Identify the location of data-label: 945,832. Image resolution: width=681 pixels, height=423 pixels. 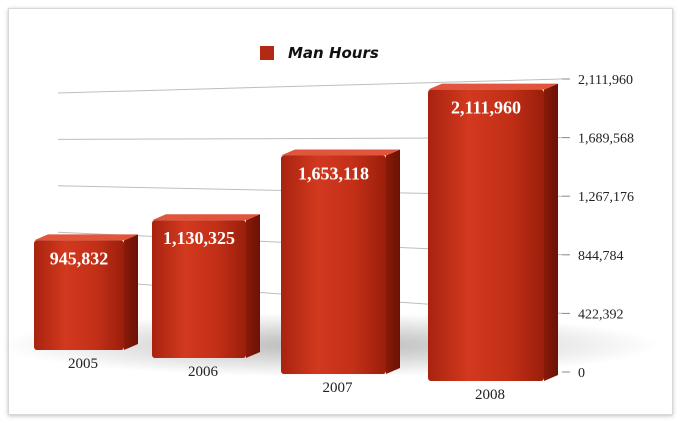
(79, 258).